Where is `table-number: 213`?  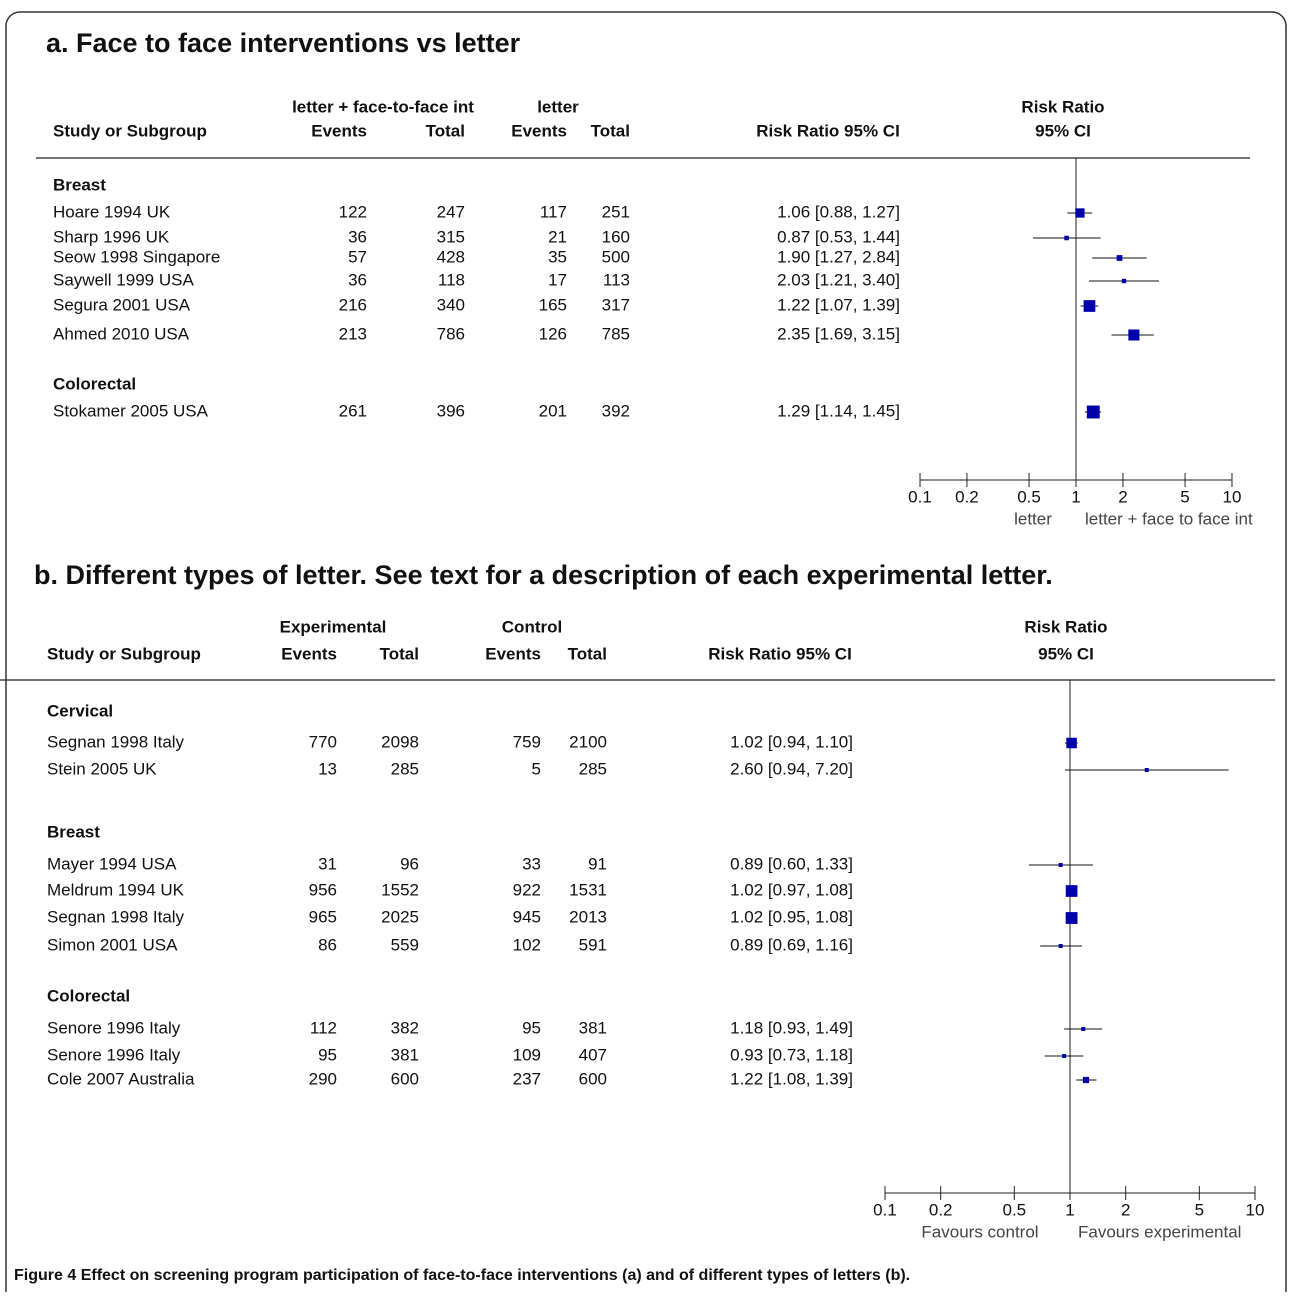 table-number: 213 is located at coordinates (353, 333).